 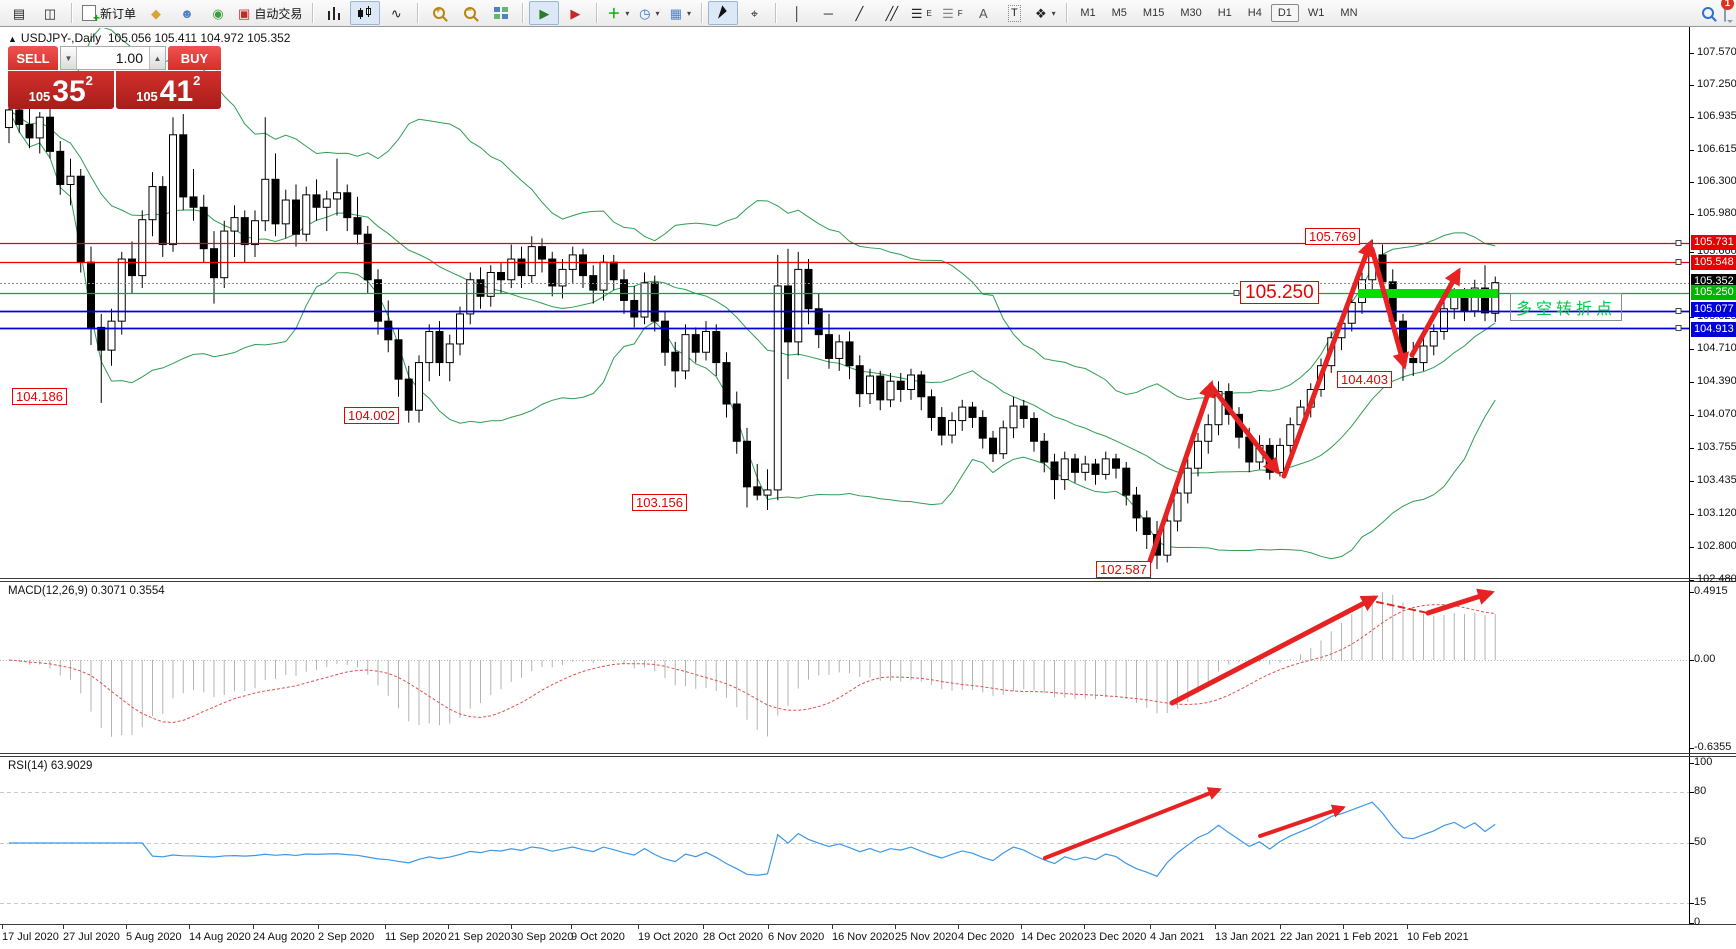 What do you see at coordinates (1254, 13) in the screenshot?
I see `timeframe-h4: H4` at bounding box center [1254, 13].